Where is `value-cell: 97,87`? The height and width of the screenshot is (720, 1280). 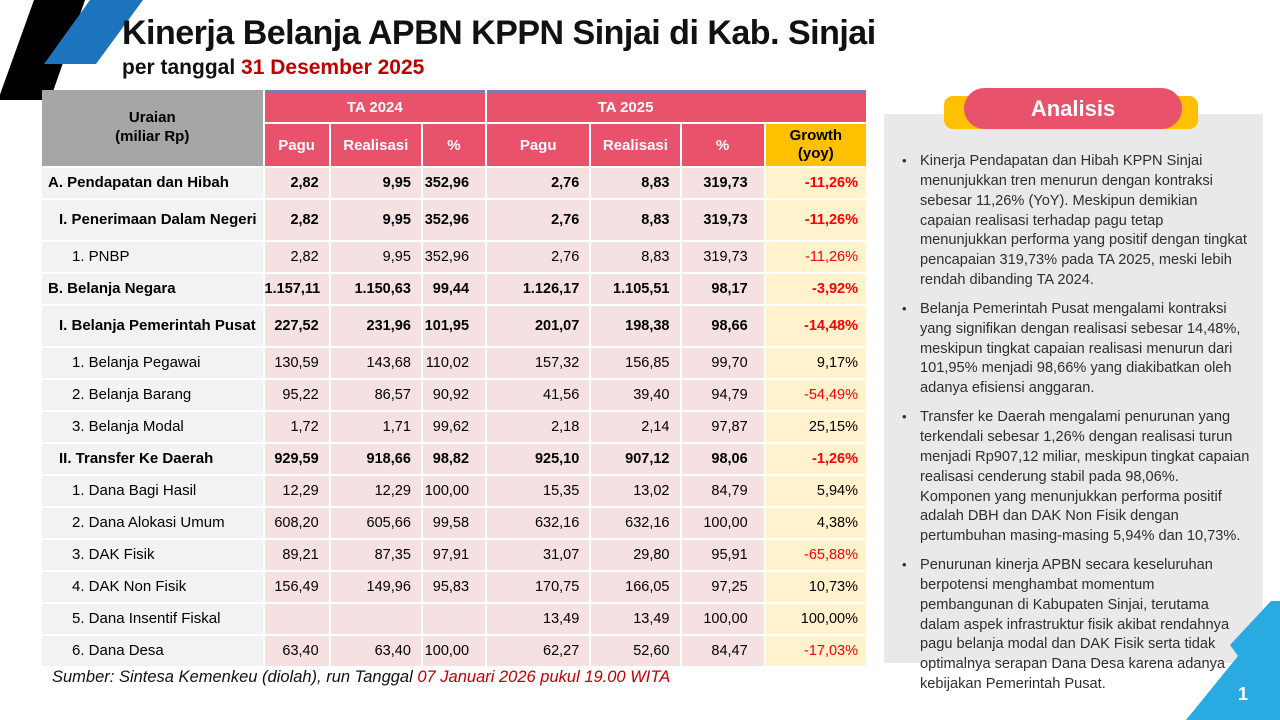
value-cell: 97,87 is located at coordinates (722, 427).